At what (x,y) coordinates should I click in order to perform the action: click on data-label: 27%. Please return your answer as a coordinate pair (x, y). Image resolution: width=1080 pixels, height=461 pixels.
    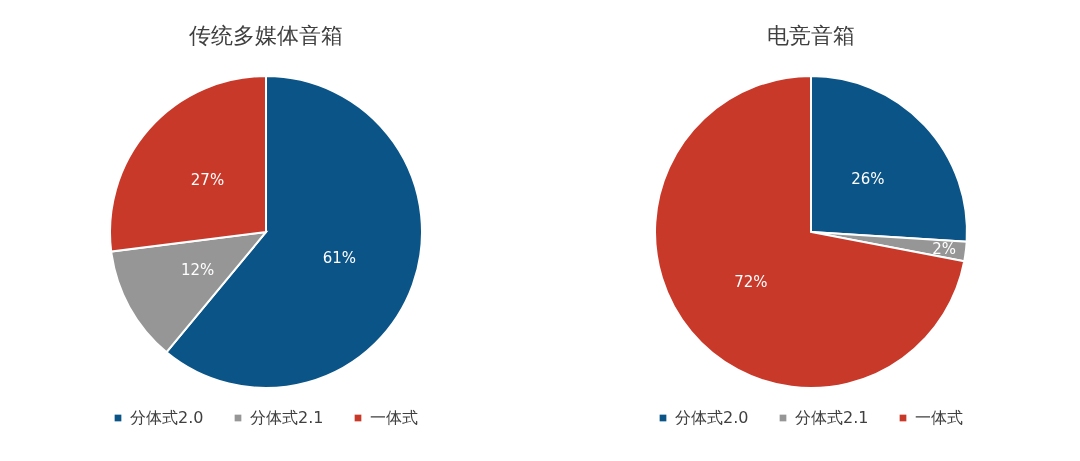
    Looking at the image, I should click on (207, 180).